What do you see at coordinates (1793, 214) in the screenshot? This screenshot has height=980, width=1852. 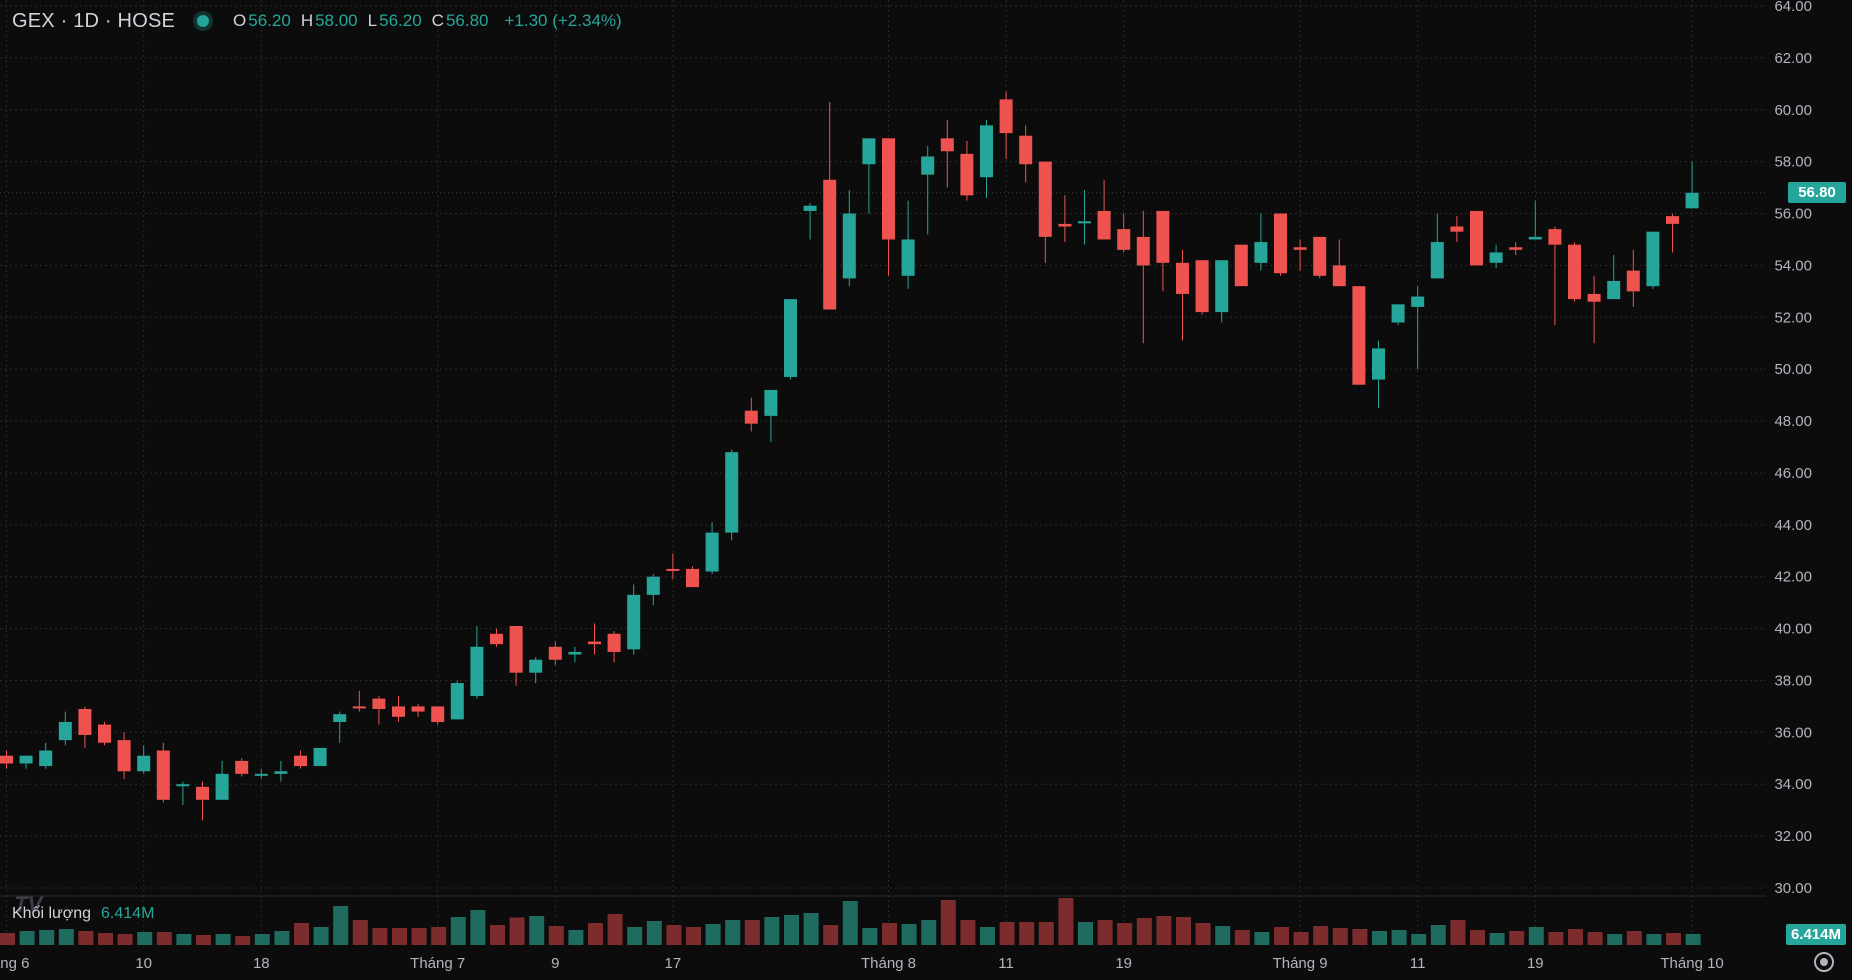 I see `y-tick-label: 56.00` at bounding box center [1793, 214].